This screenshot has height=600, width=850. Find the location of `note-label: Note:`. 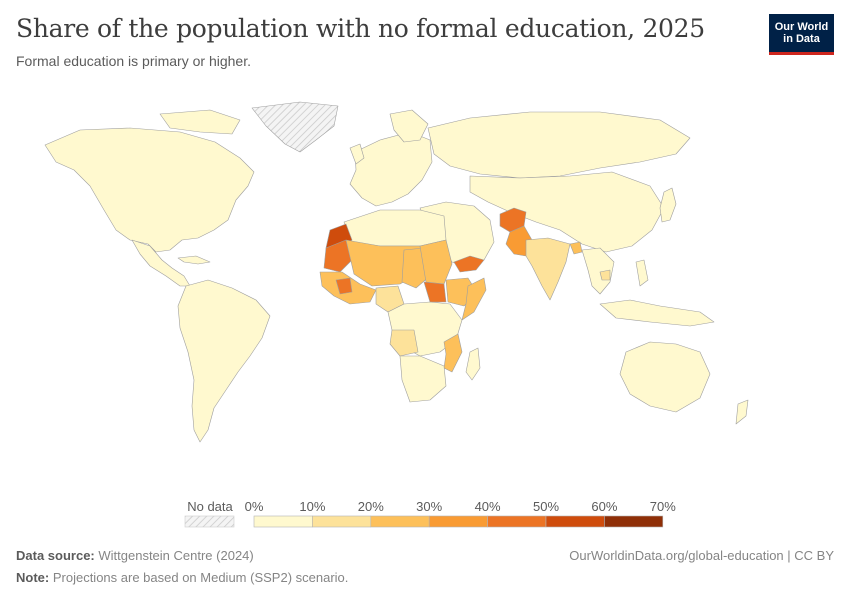

note-label: Note: is located at coordinates (33, 577).